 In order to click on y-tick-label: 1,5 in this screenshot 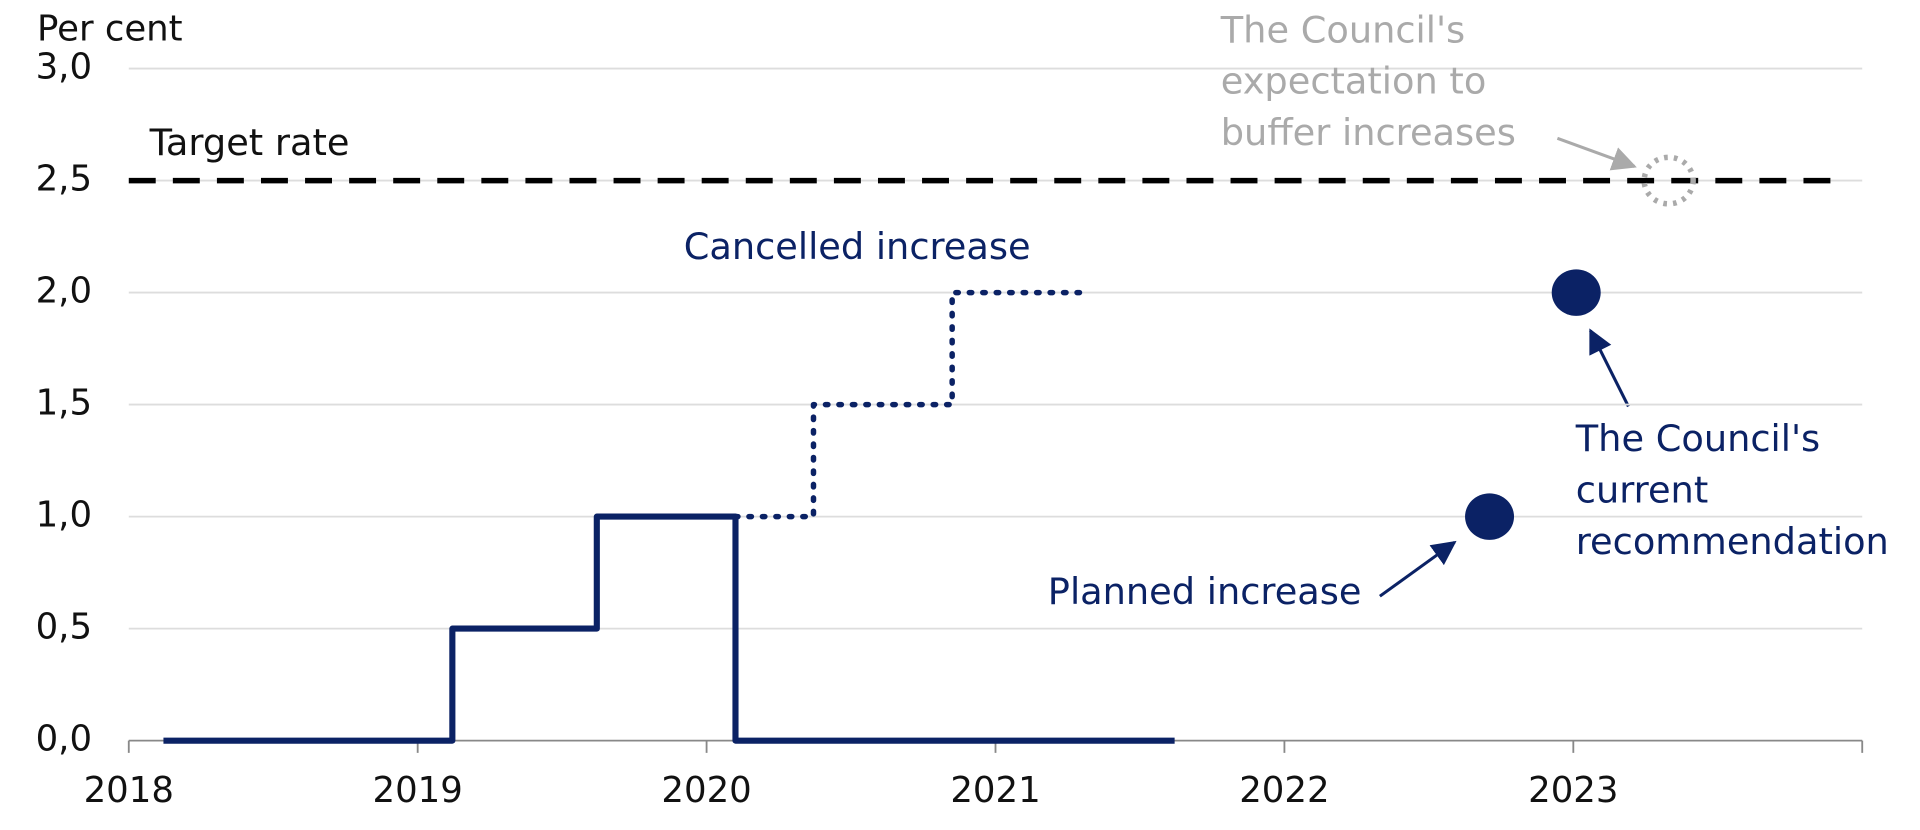, I will do `click(64, 403)`.